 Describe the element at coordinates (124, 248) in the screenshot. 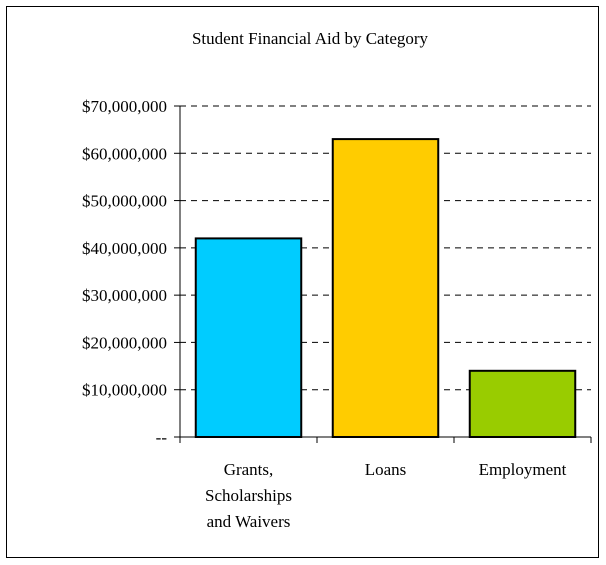

I see `y-tick-label-4: $40,000,000` at that location.